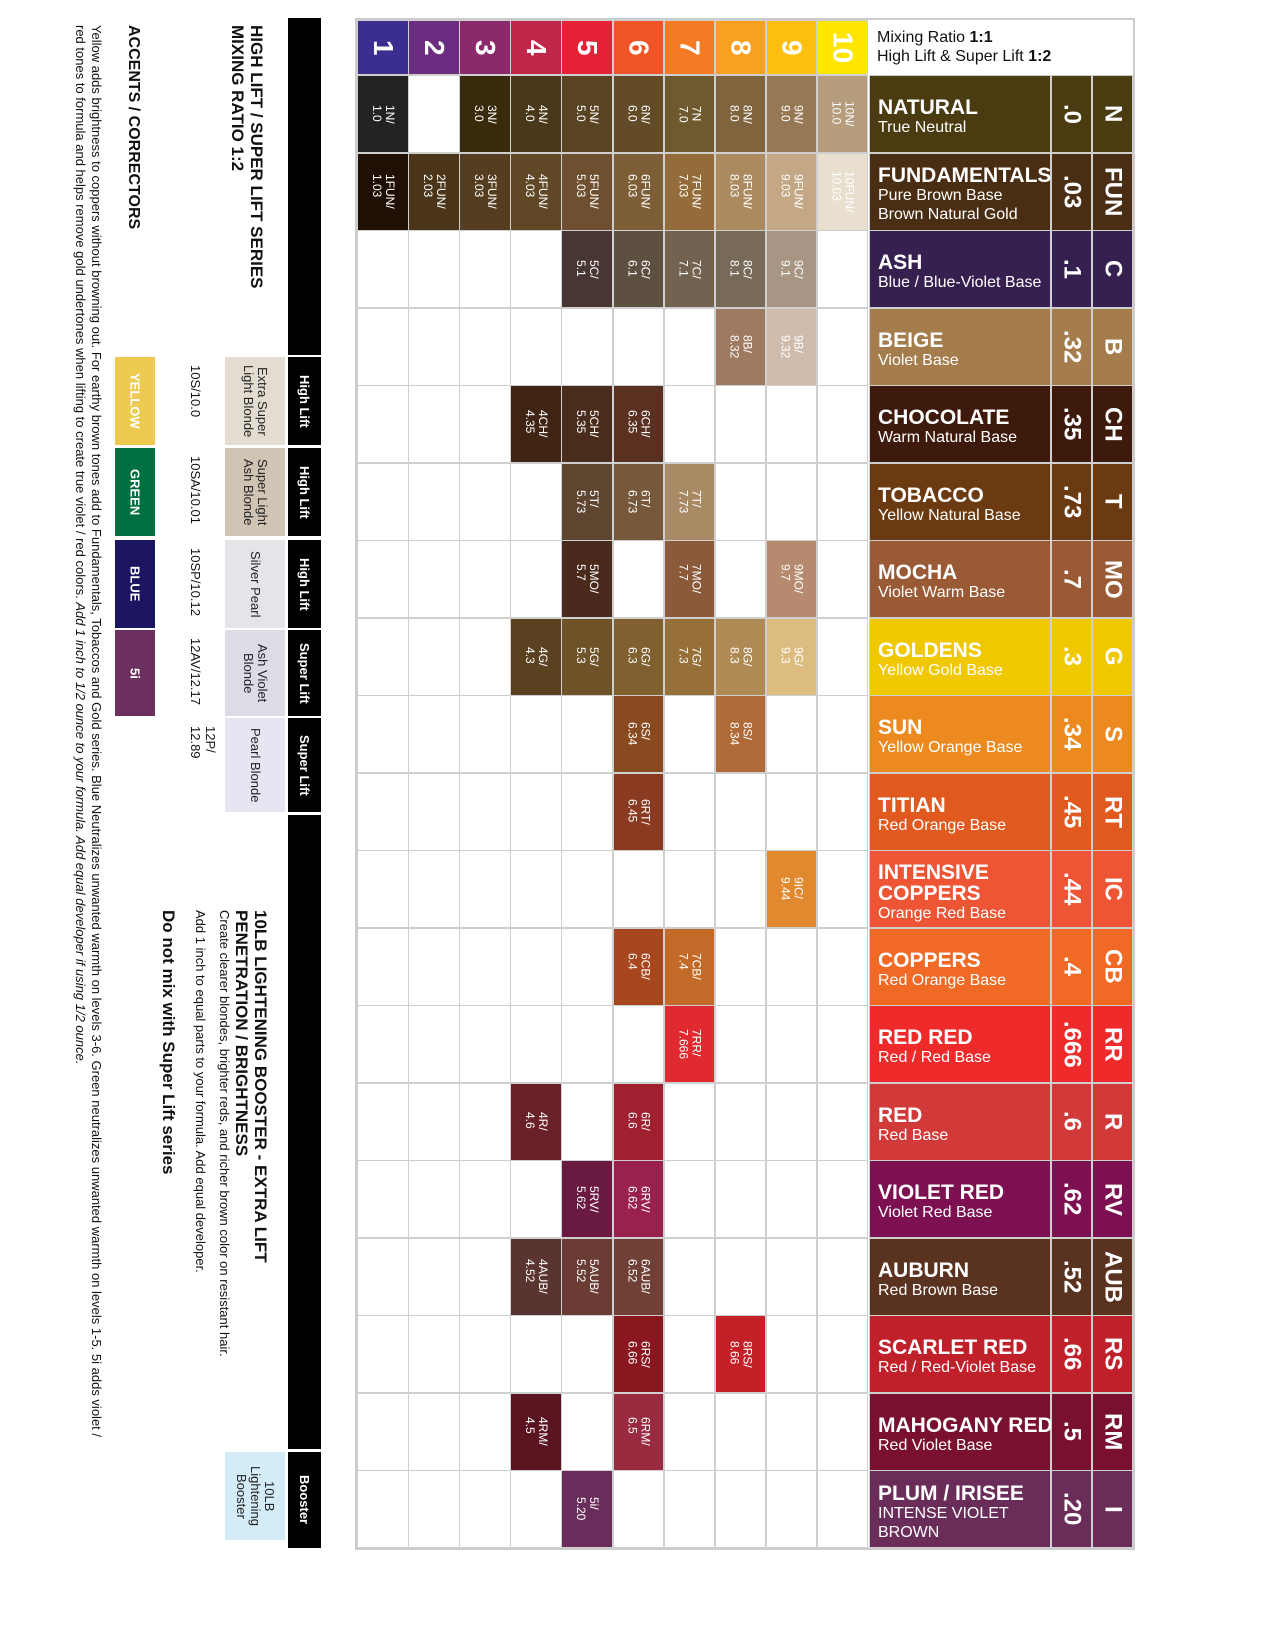  What do you see at coordinates (135, 401) in the screenshot?
I see `accent-swatch-yellow: YELLOW` at bounding box center [135, 401].